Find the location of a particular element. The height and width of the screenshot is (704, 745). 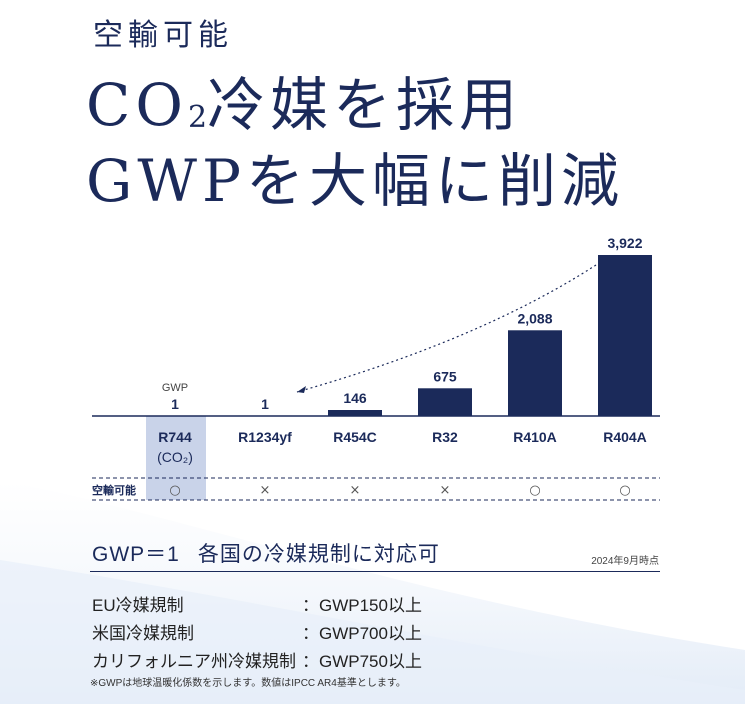

air-transport-label: 空輸可能 is located at coordinates (114, 490).